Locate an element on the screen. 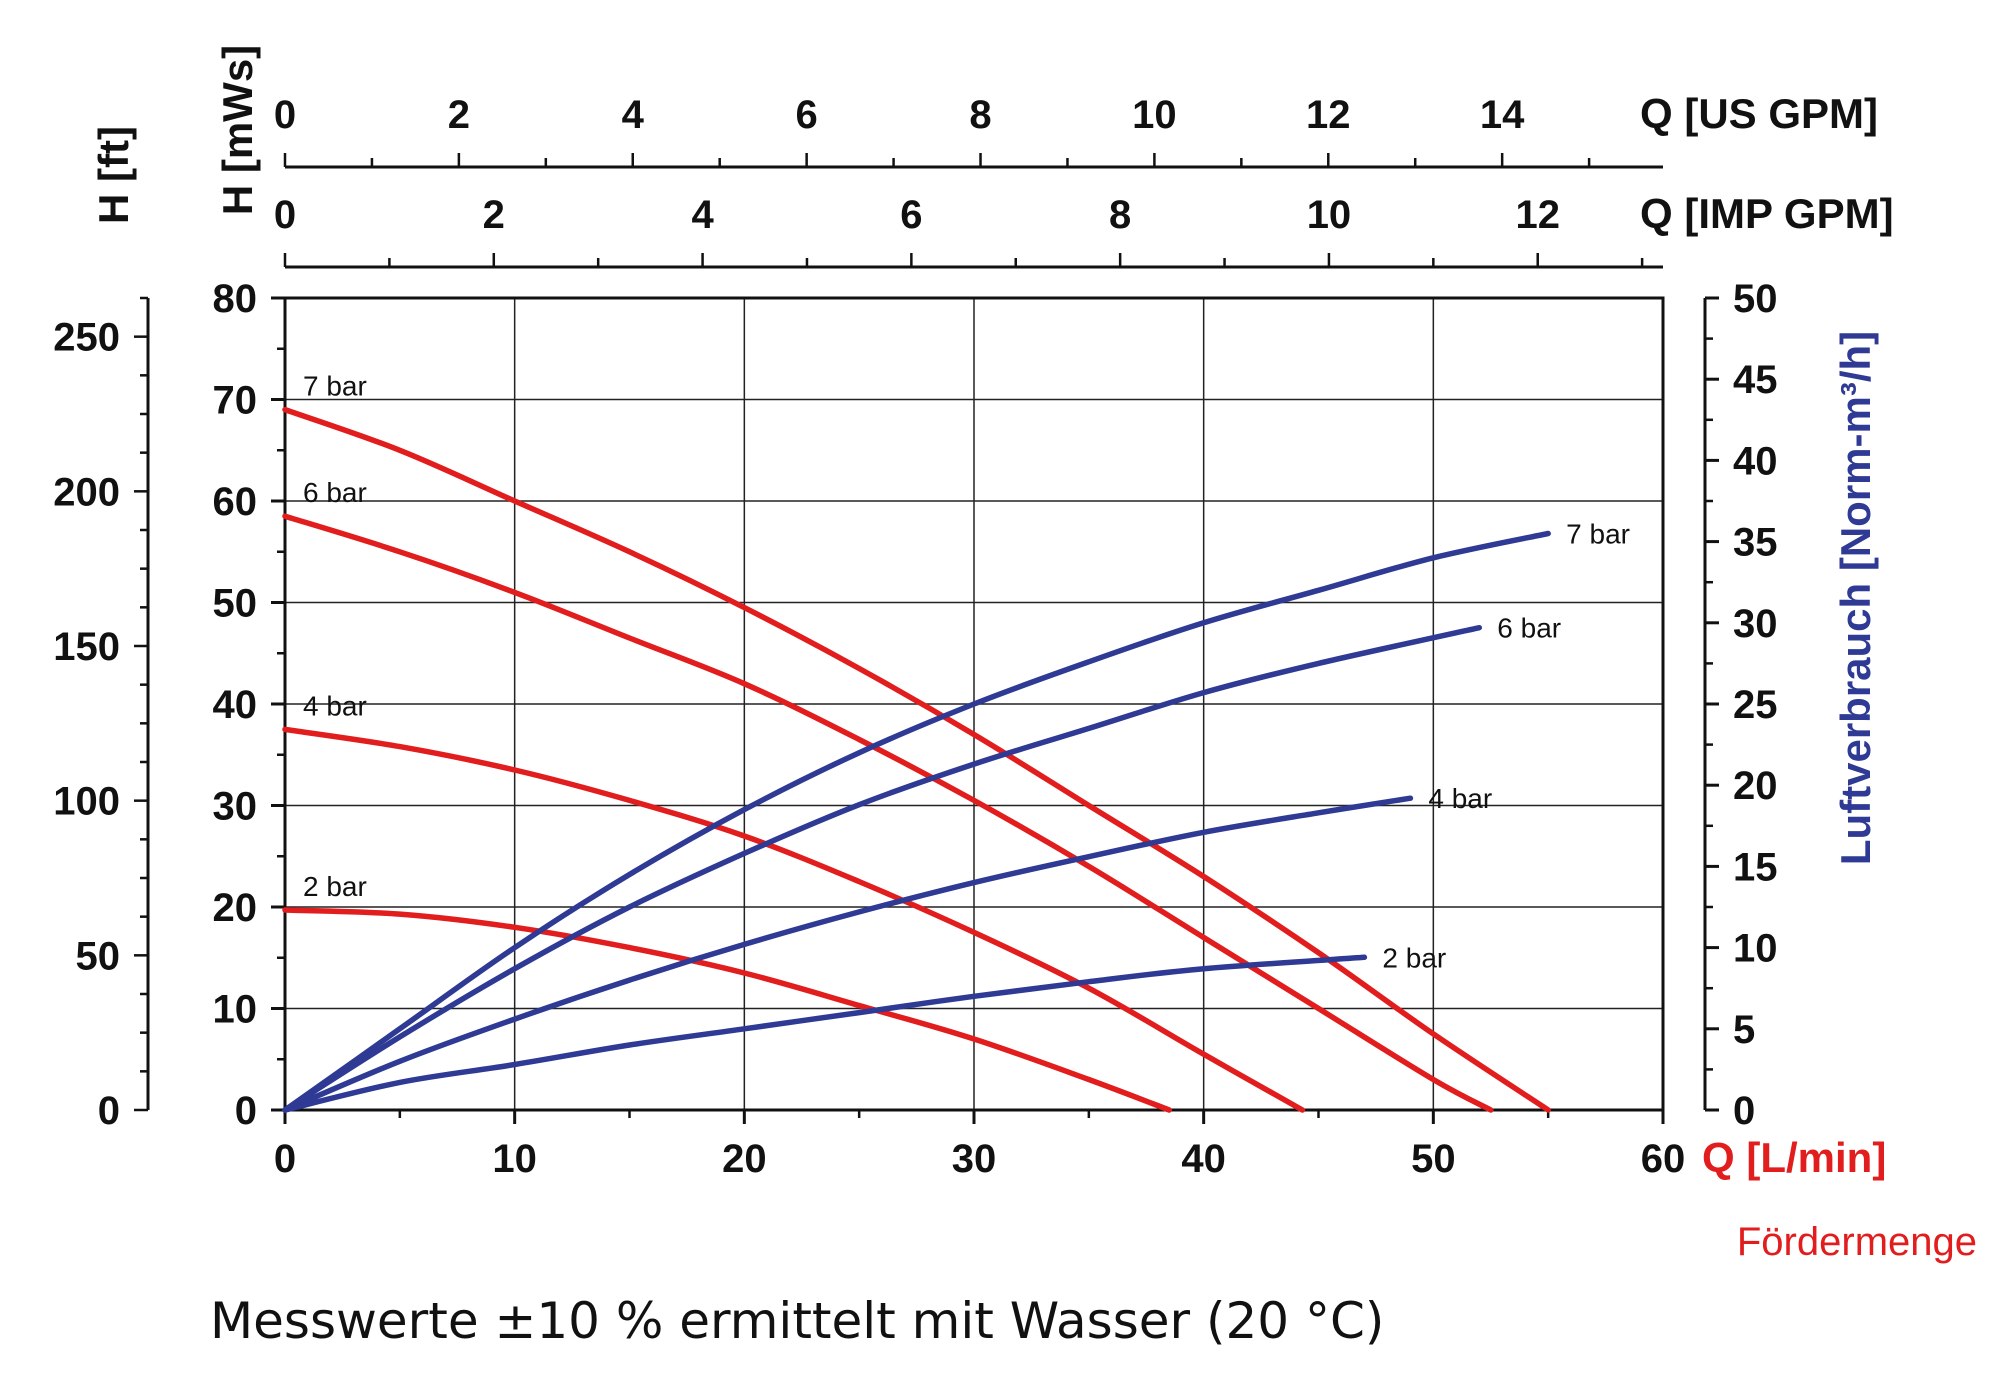  air-tick-label: 25 is located at coordinates (1755, 705).